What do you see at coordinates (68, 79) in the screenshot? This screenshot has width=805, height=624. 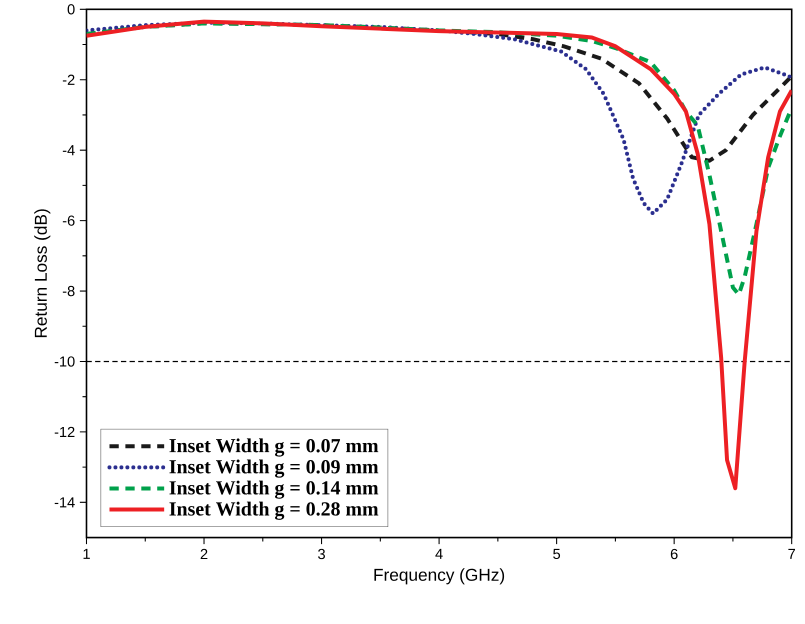 I see `y-tick-label: -2` at bounding box center [68, 79].